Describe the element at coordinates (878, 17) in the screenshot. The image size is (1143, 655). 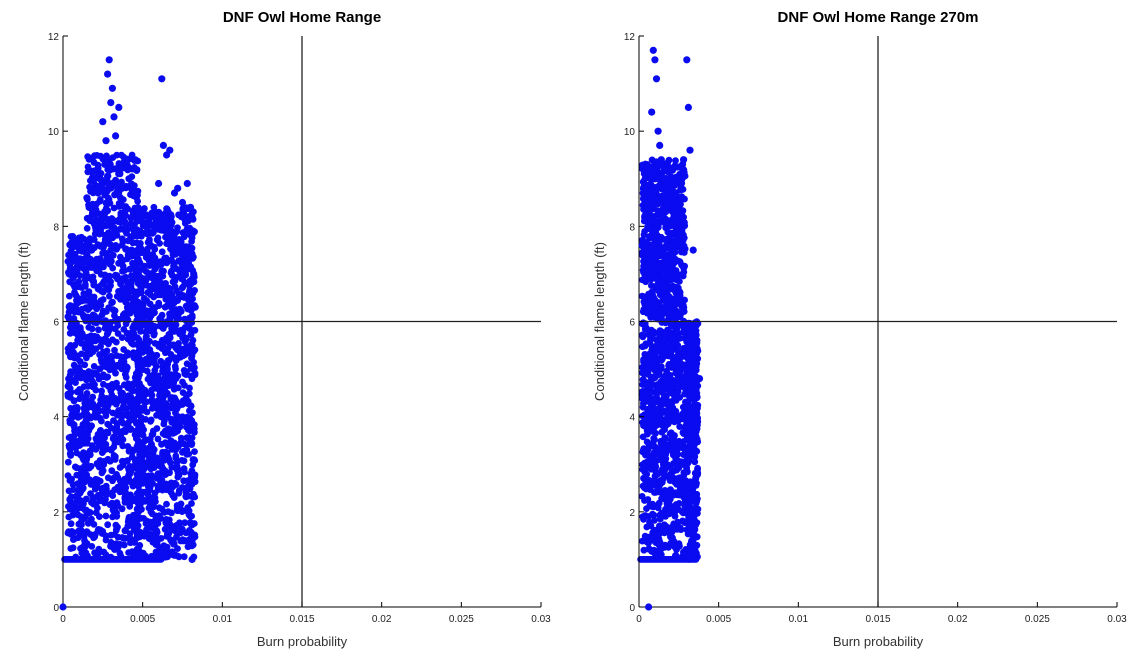
I see `chart-title: DNF Owl Home Range 270m` at that location.